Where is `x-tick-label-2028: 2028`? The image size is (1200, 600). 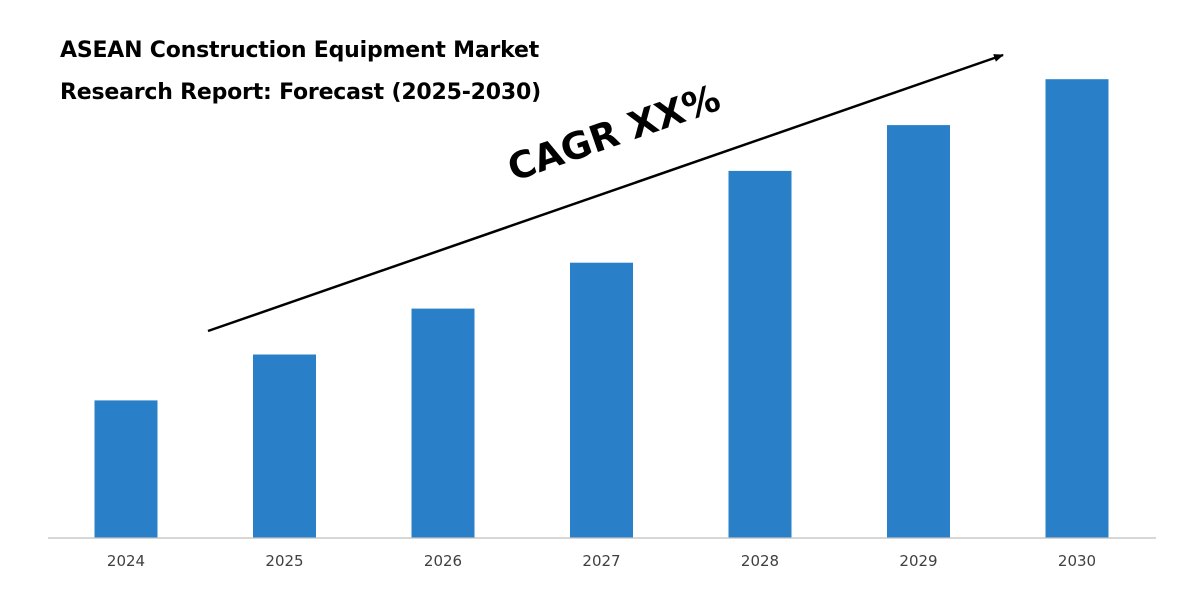 x-tick-label-2028: 2028 is located at coordinates (760, 561).